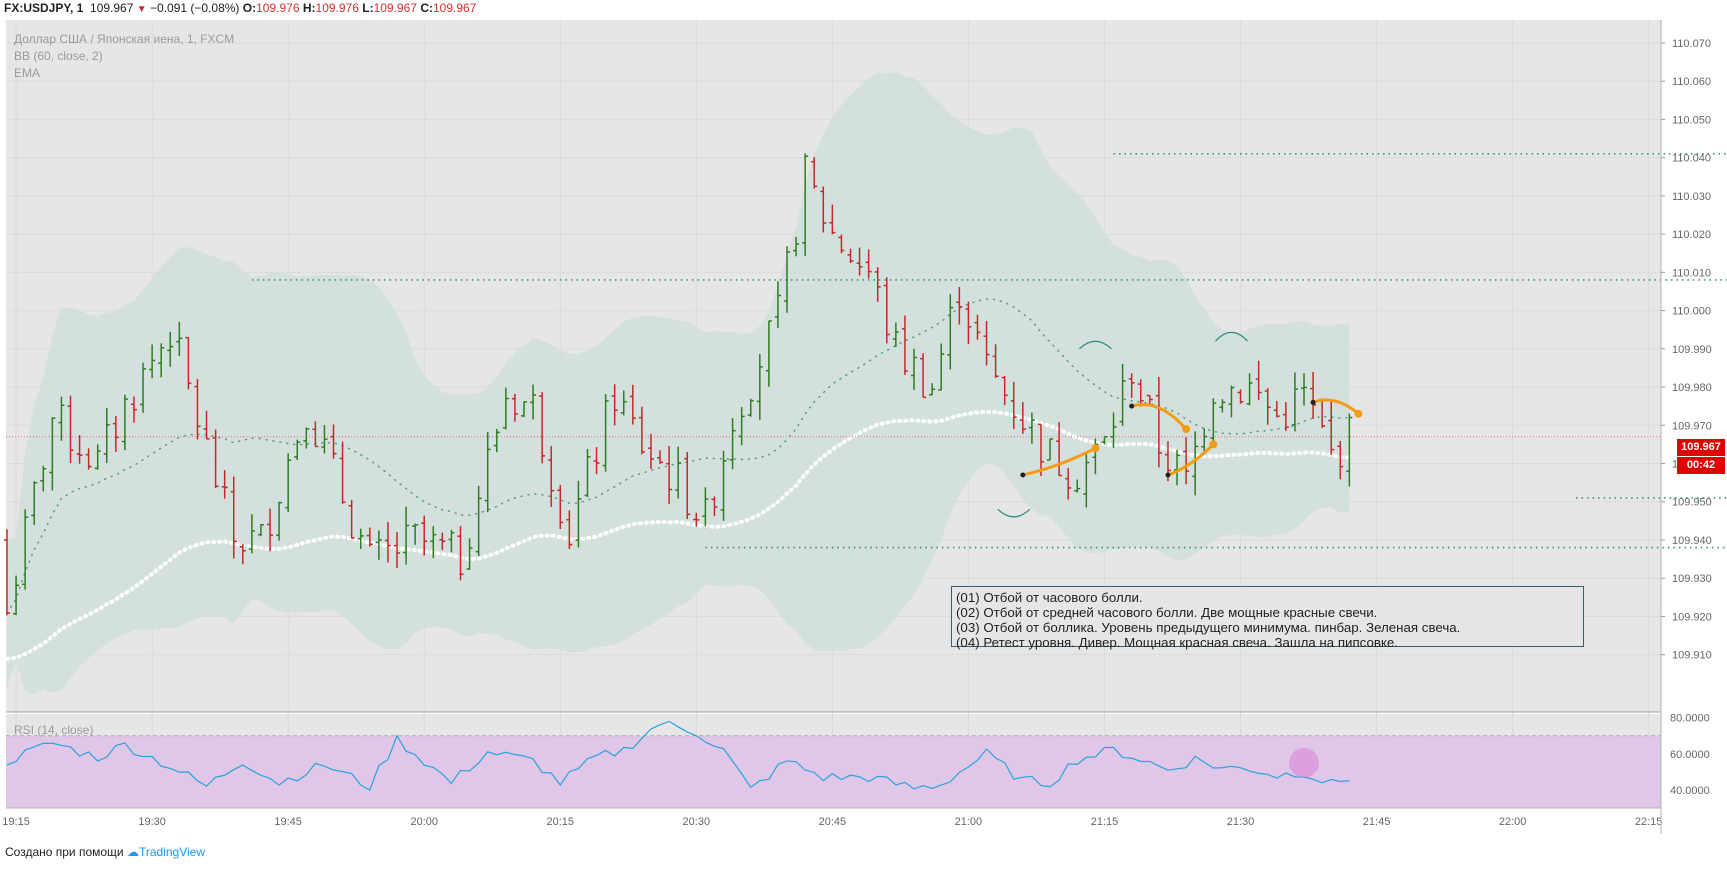  What do you see at coordinates (1691, 197) in the screenshot?
I see `price-tick-label: 110.030` at bounding box center [1691, 197].